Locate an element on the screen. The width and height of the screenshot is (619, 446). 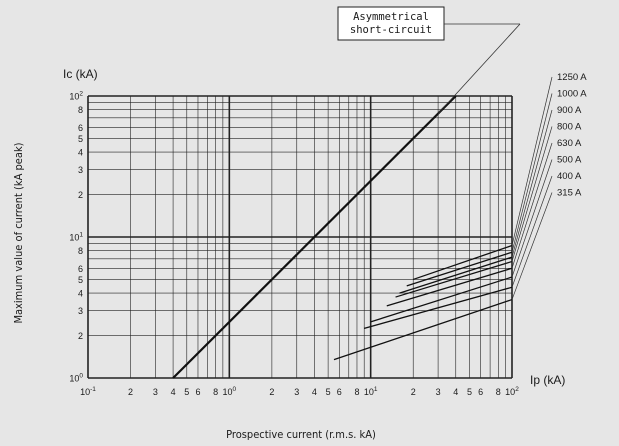
annotation-box is located at coordinates (391, 23).